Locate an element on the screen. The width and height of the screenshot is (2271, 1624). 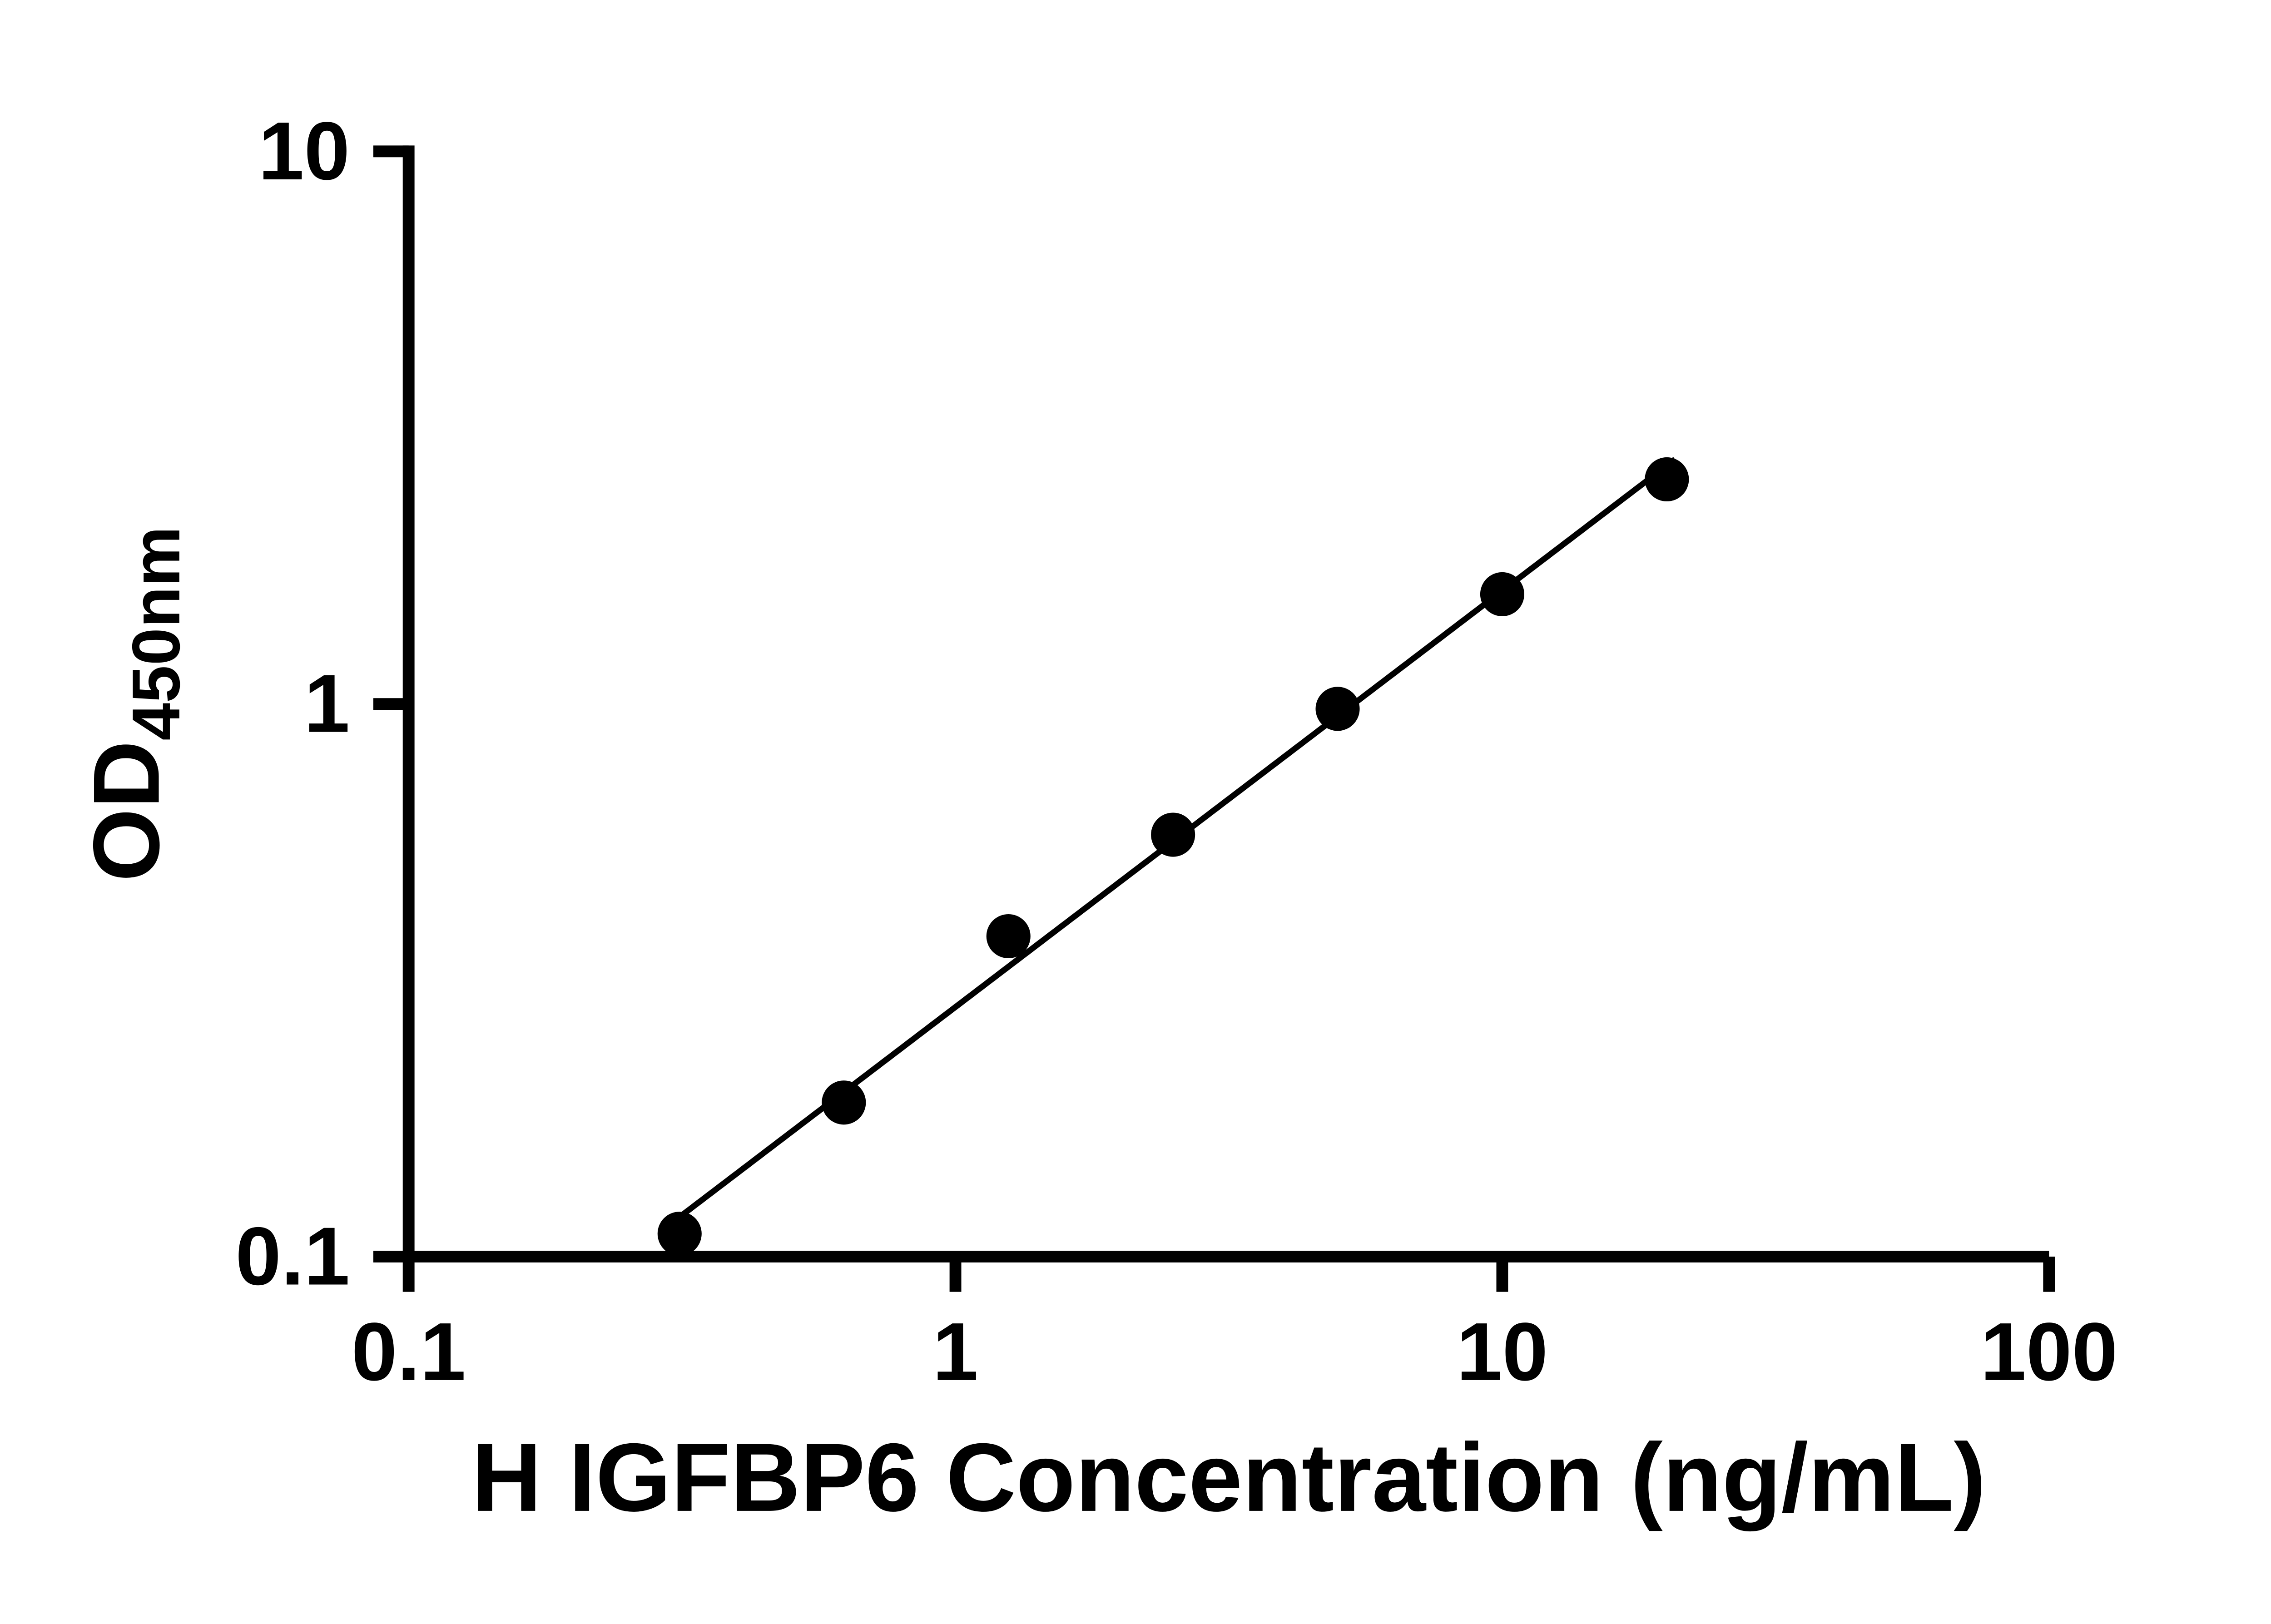
y-axis-title-main: OD is located at coordinates (126, 811).